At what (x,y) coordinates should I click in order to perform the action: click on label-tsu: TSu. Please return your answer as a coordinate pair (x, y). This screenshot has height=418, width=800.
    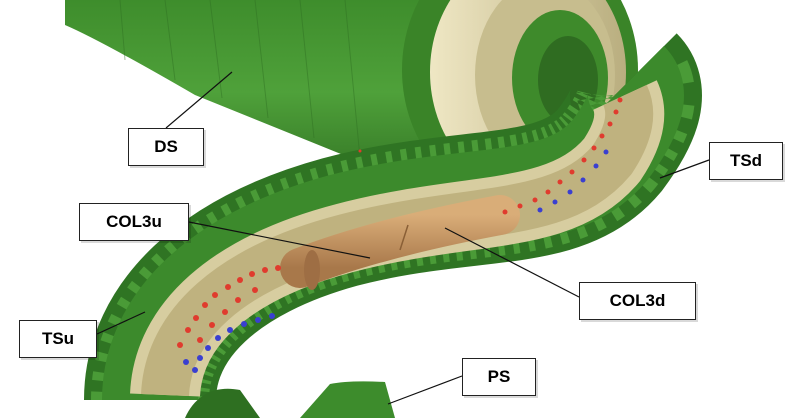
    Looking at the image, I should click on (58, 339).